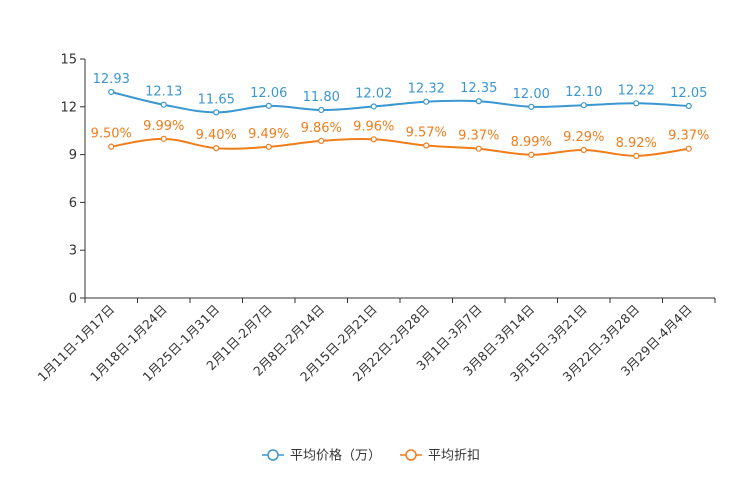 The width and height of the screenshot is (744, 496). Describe the element at coordinates (426, 133) in the screenshot. I see `data-label: 9.57%` at that location.